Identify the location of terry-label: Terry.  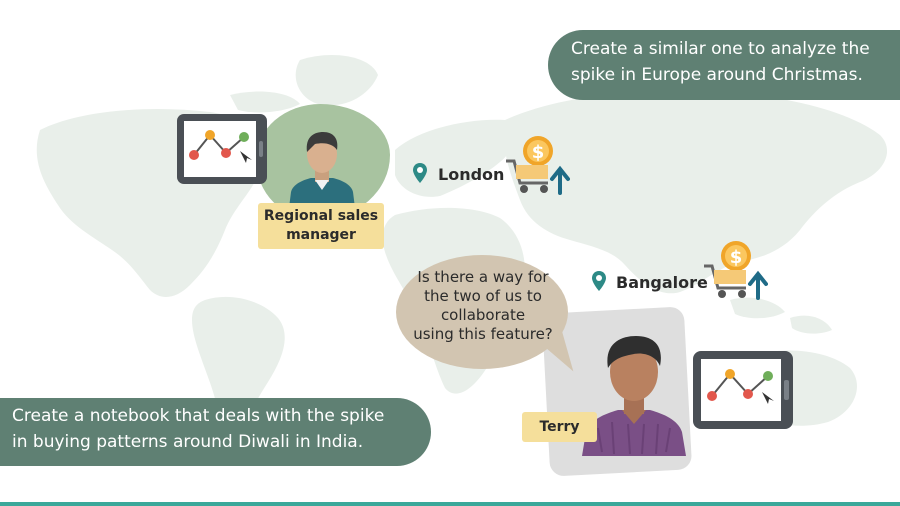
(559, 427).